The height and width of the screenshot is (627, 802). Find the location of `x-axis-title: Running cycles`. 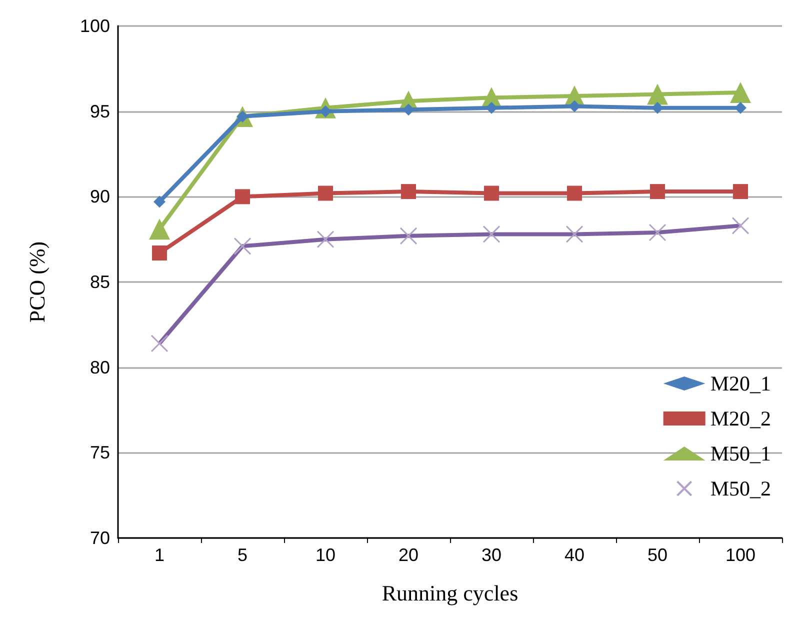

x-axis-title: Running cycles is located at coordinates (450, 593).